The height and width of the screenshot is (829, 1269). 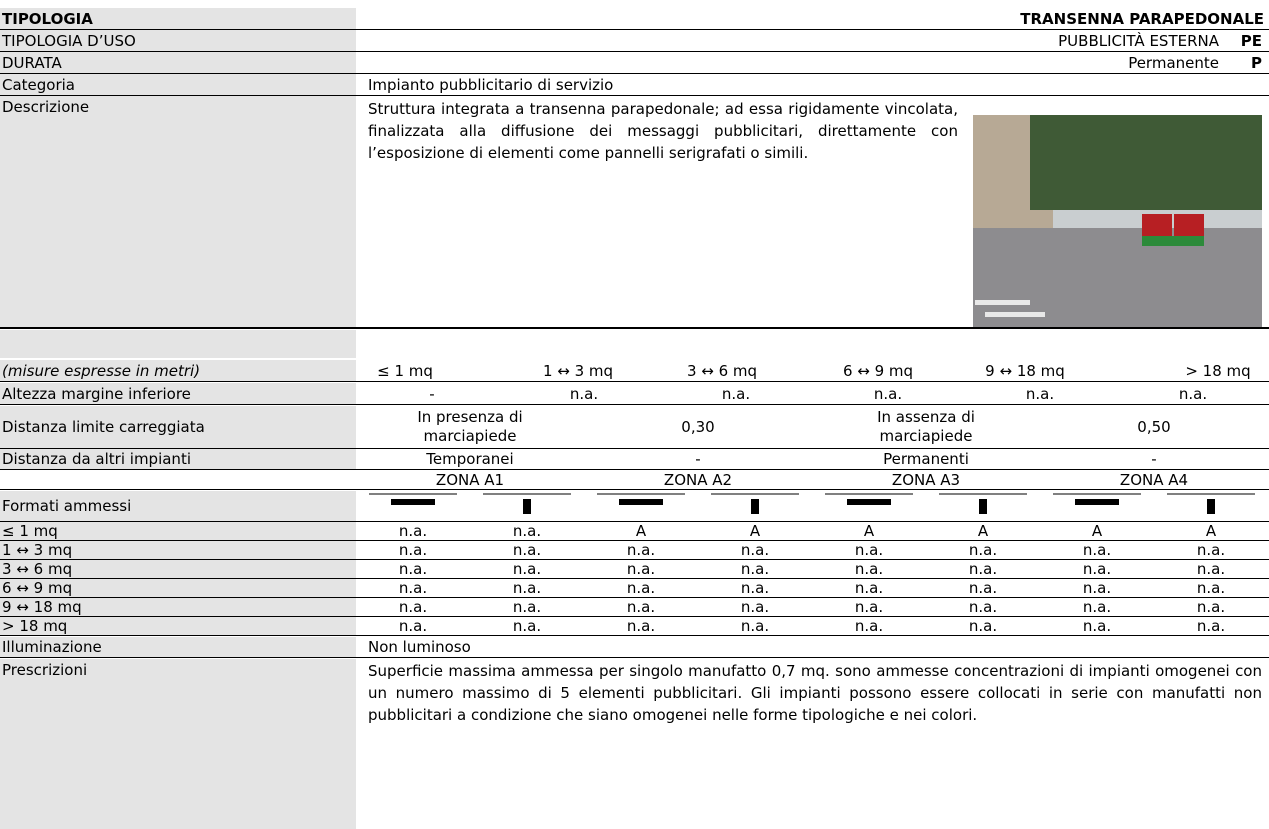 What do you see at coordinates (96, 459) in the screenshot?
I see `row-label: Distanza da altri impianti` at bounding box center [96, 459].